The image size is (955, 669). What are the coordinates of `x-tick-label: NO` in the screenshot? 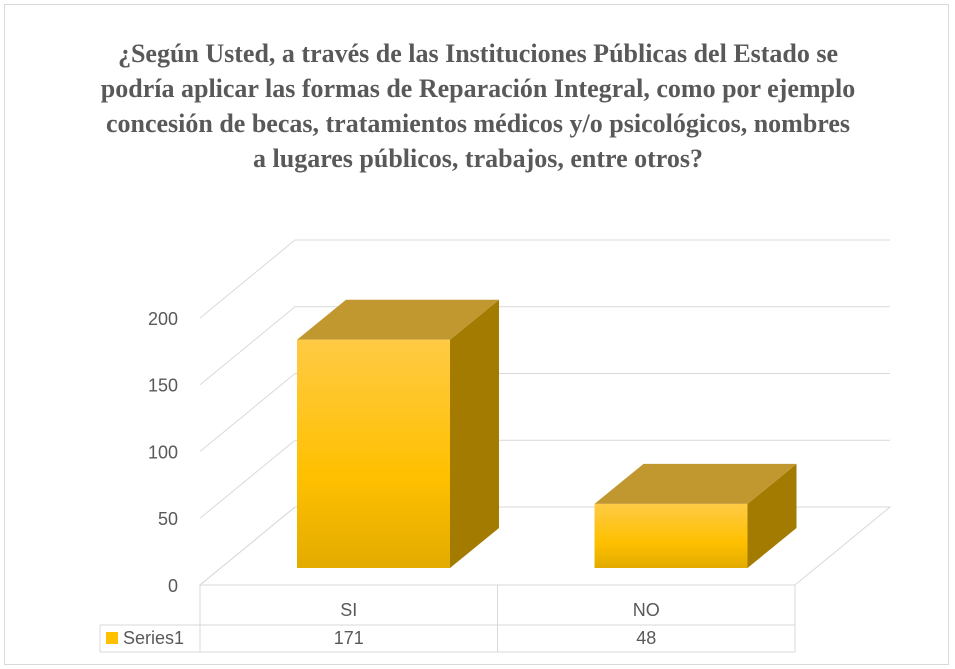 It's located at (646, 610).